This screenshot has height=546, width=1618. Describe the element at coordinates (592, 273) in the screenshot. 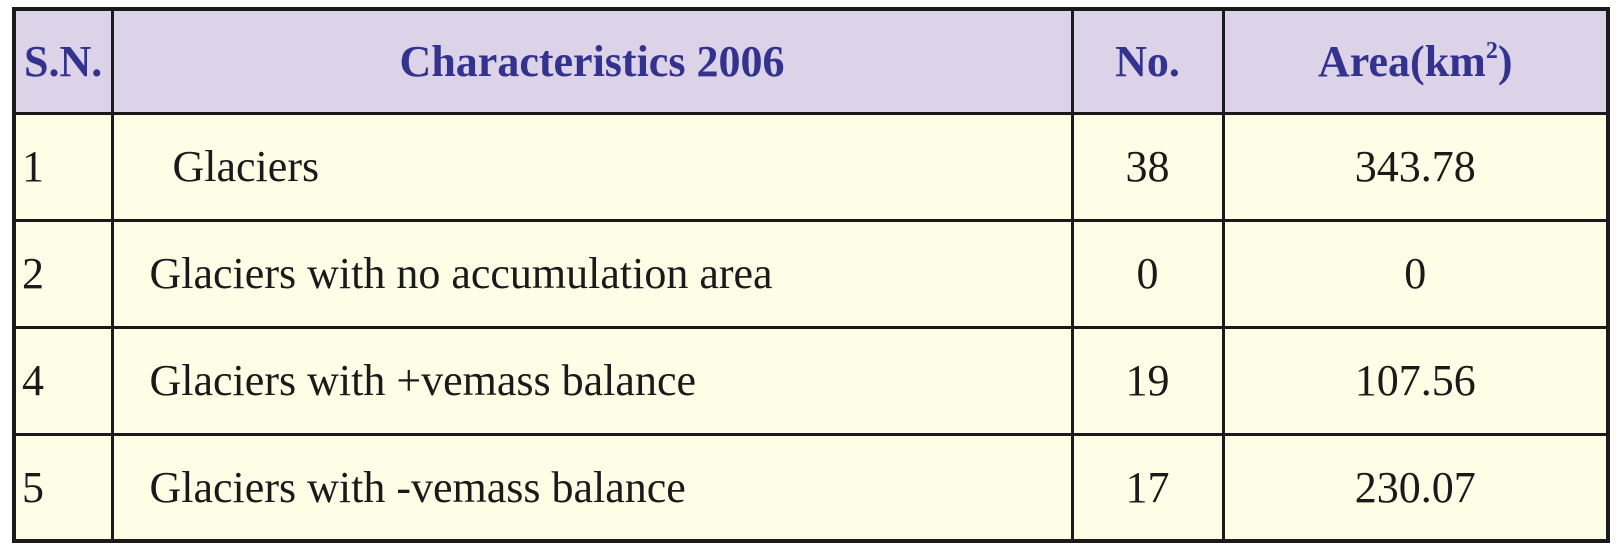

I see `cell-characteristics: Glaciers with no accumulation area` at that location.